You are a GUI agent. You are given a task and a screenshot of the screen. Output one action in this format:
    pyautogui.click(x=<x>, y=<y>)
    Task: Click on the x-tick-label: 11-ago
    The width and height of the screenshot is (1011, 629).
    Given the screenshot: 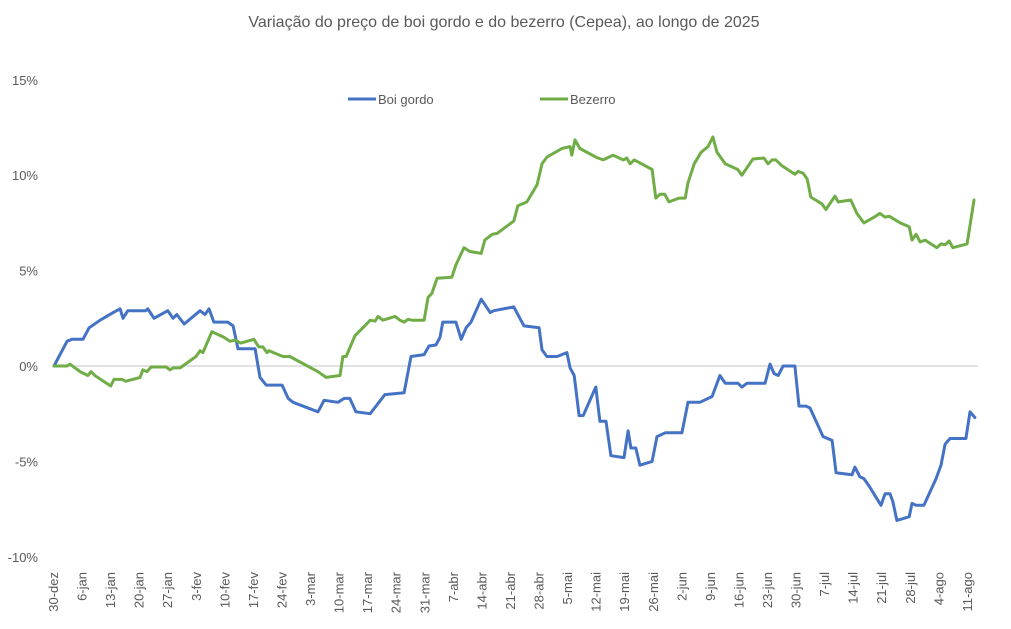 What is the action you would take?
    pyautogui.click(x=967, y=592)
    